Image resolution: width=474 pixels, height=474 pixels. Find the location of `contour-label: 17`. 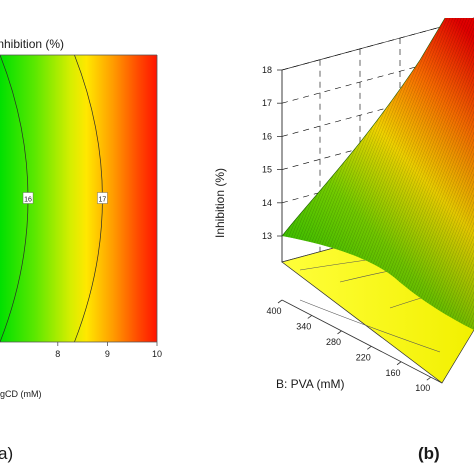

contour-label: 17 is located at coordinates (103, 200).